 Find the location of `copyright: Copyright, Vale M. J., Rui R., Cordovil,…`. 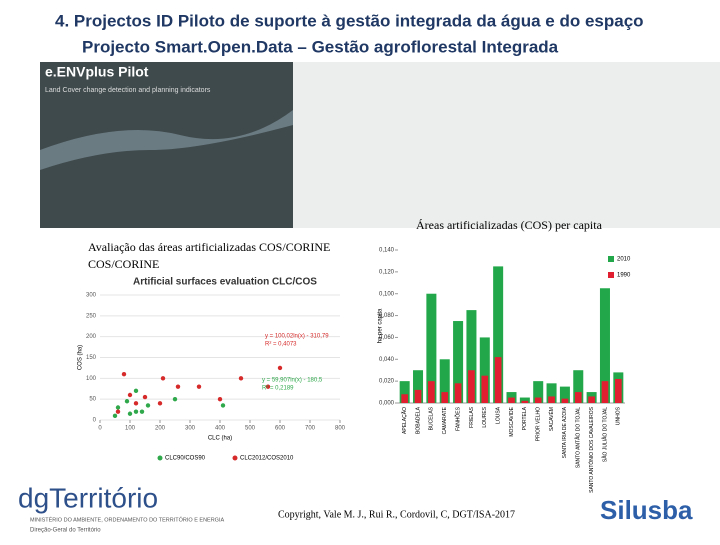

copyright: Copyright, Vale M. J., Rui R., Cordovil,… is located at coordinates (396, 514).